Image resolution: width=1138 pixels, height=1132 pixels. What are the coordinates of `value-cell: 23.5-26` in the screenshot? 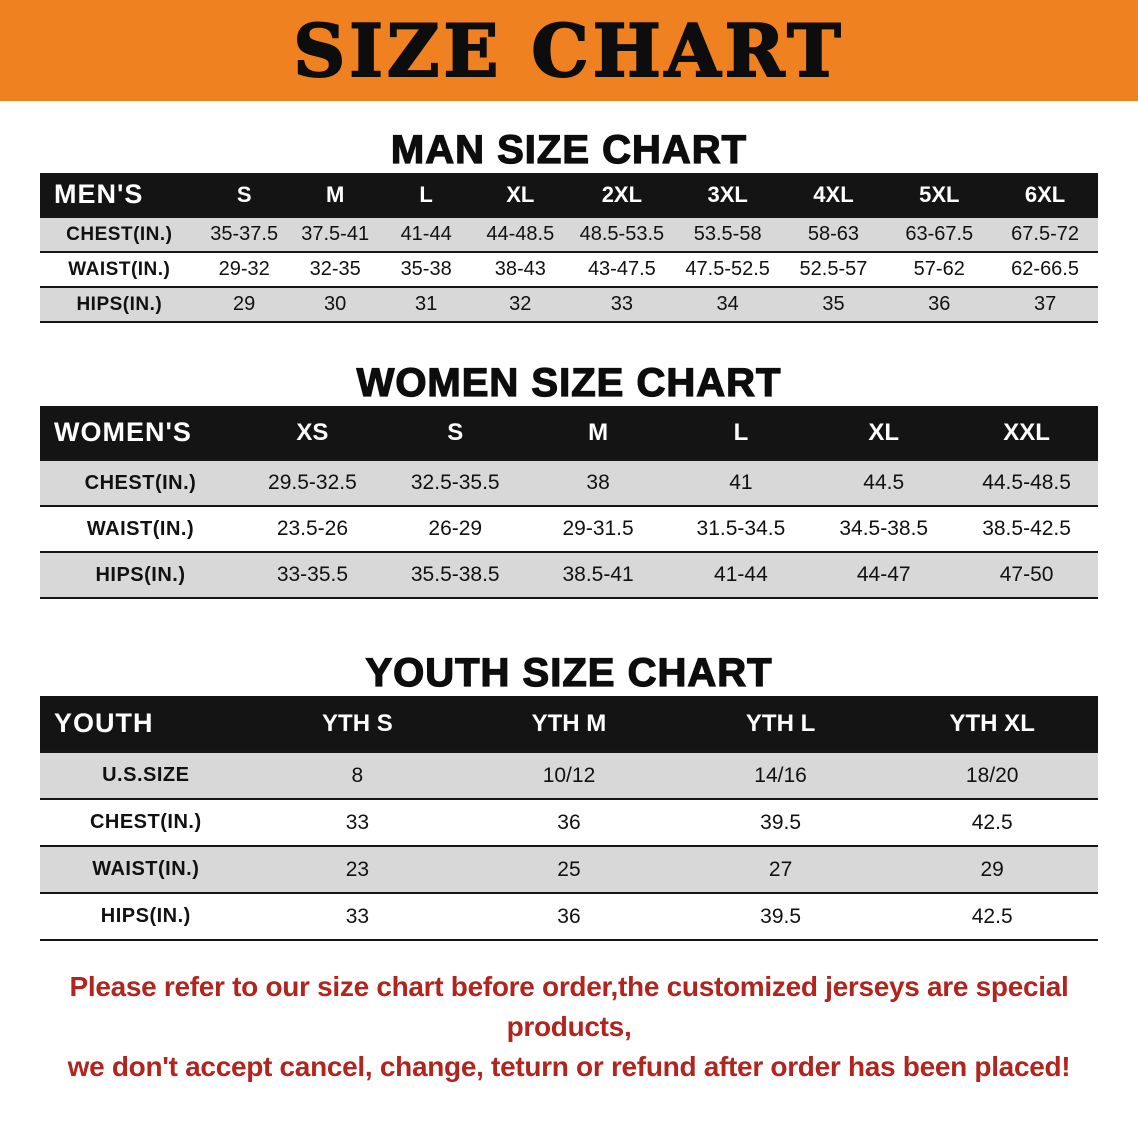 It's located at (312, 528).